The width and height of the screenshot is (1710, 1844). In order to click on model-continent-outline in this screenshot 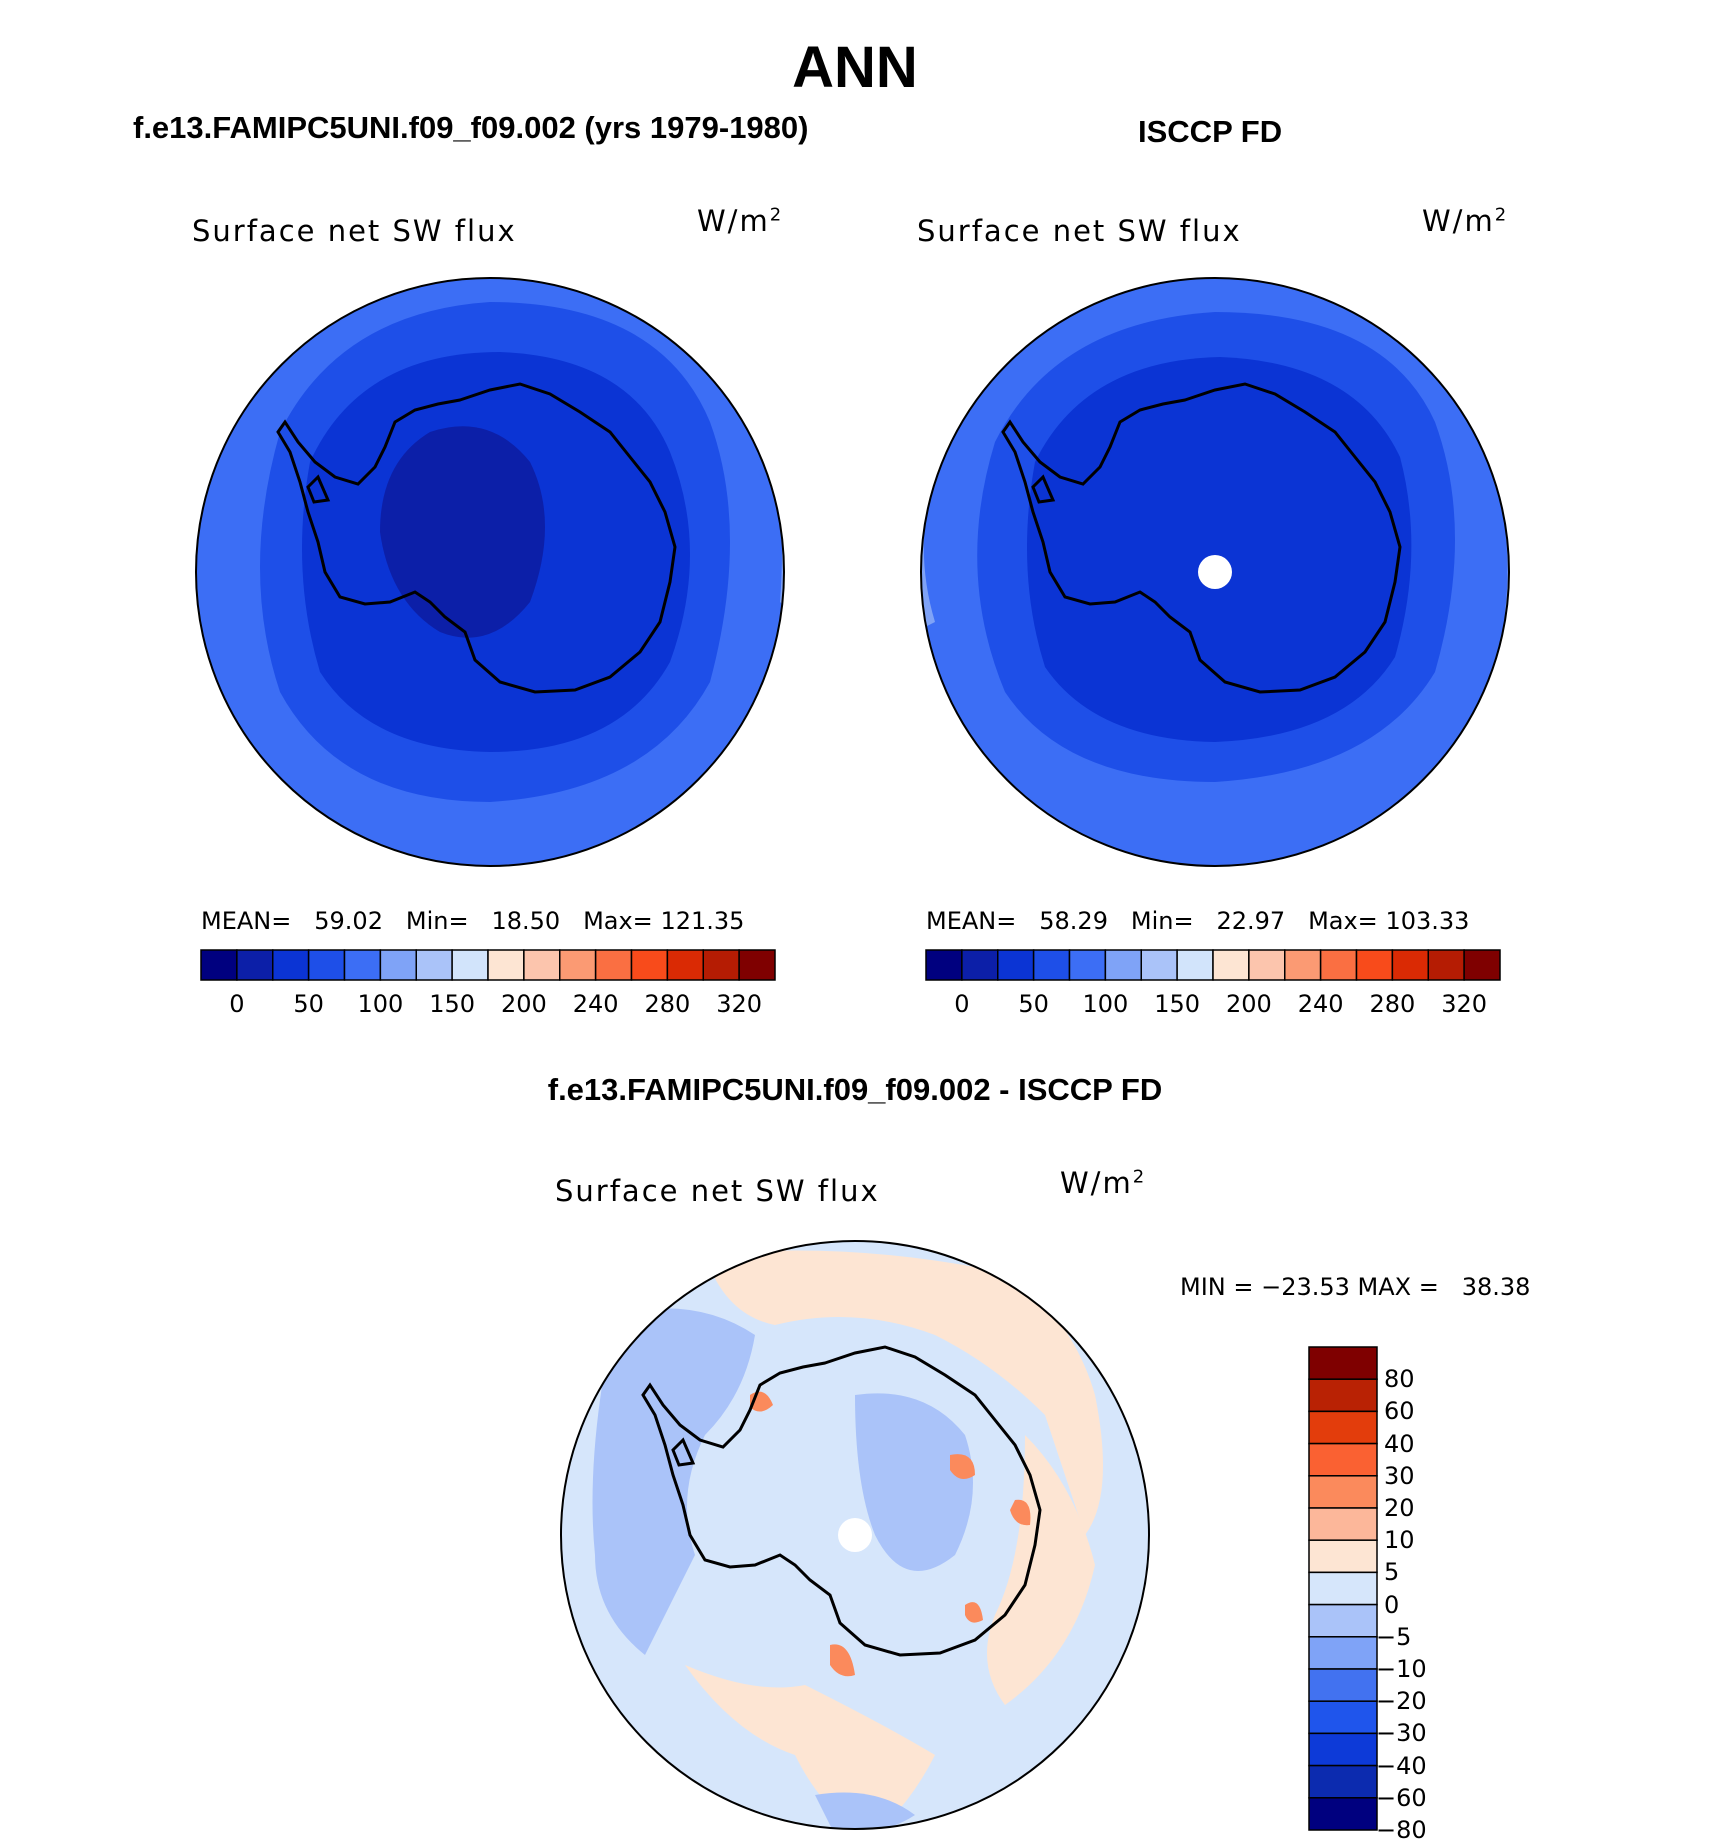, I will do `click(476, 538)`.